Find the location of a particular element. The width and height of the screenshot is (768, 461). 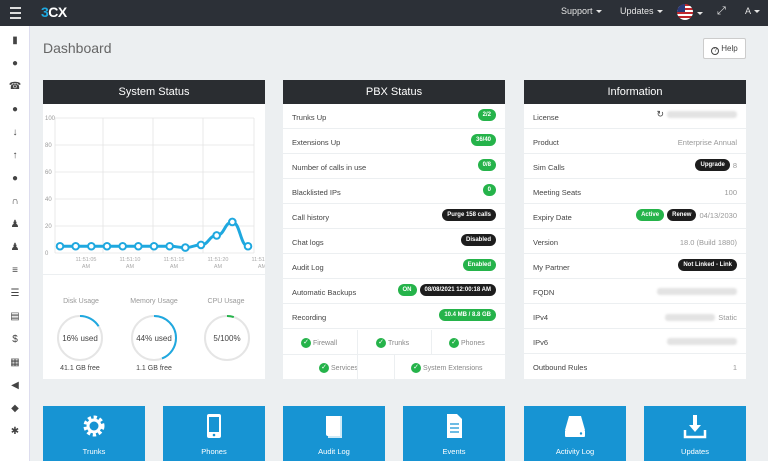

file-icon is located at coordinates (454, 426).